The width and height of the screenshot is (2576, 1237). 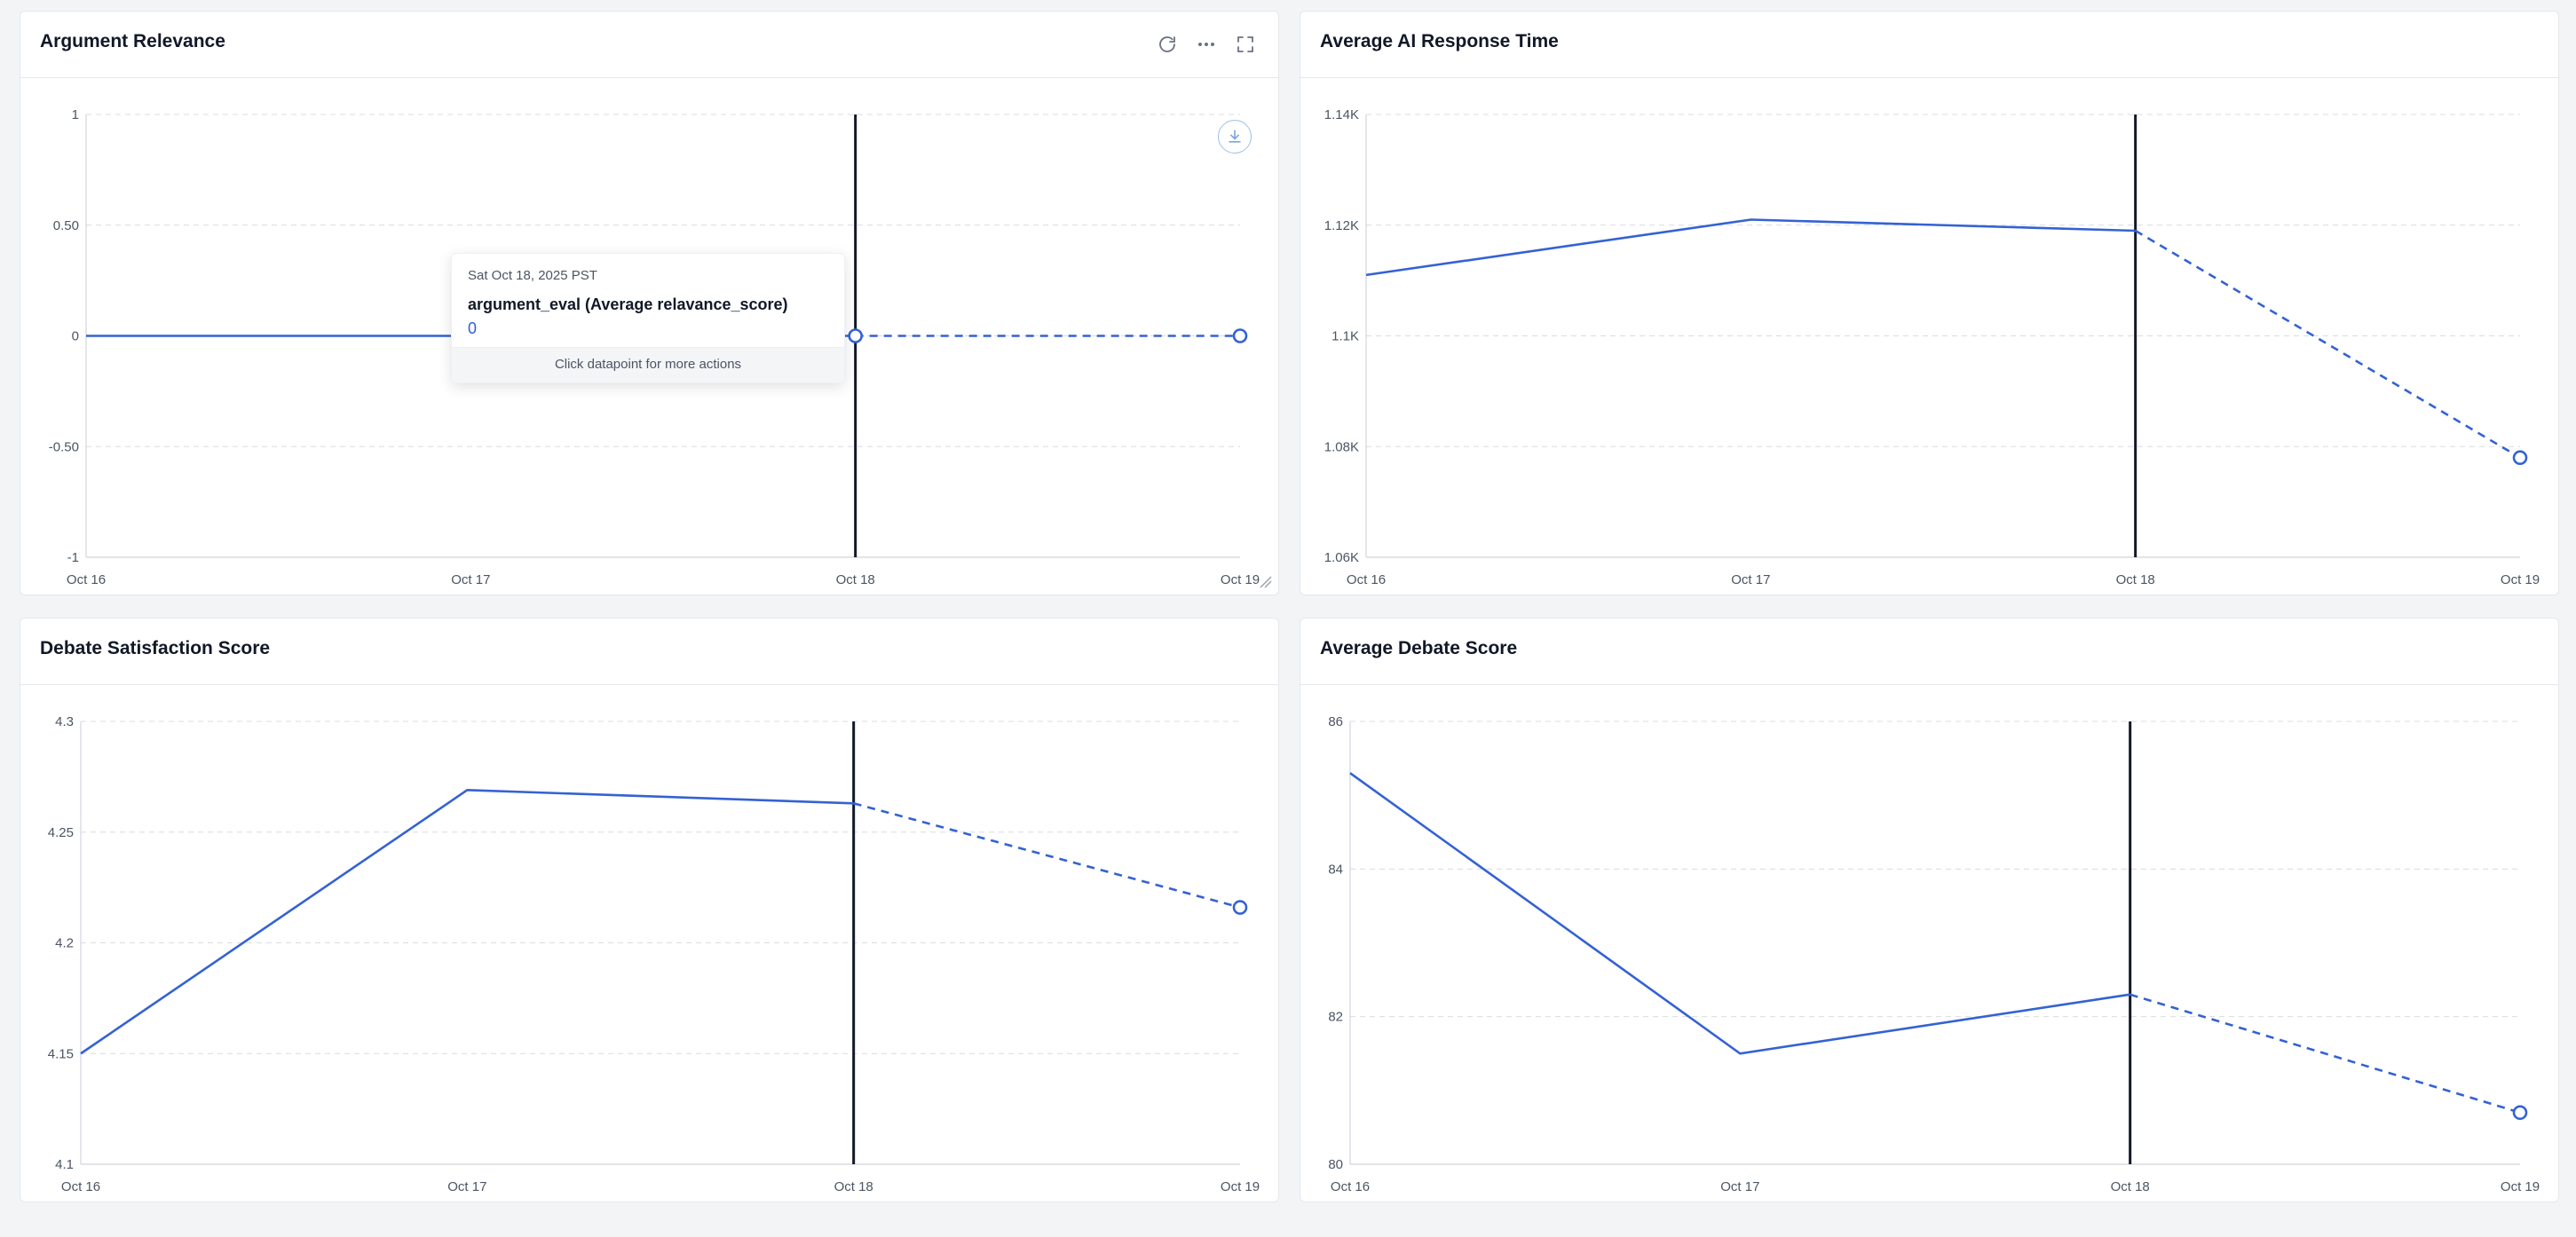 What do you see at coordinates (1335, 869) in the screenshot?
I see `y-tick-label: 84` at bounding box center [1335, 869].